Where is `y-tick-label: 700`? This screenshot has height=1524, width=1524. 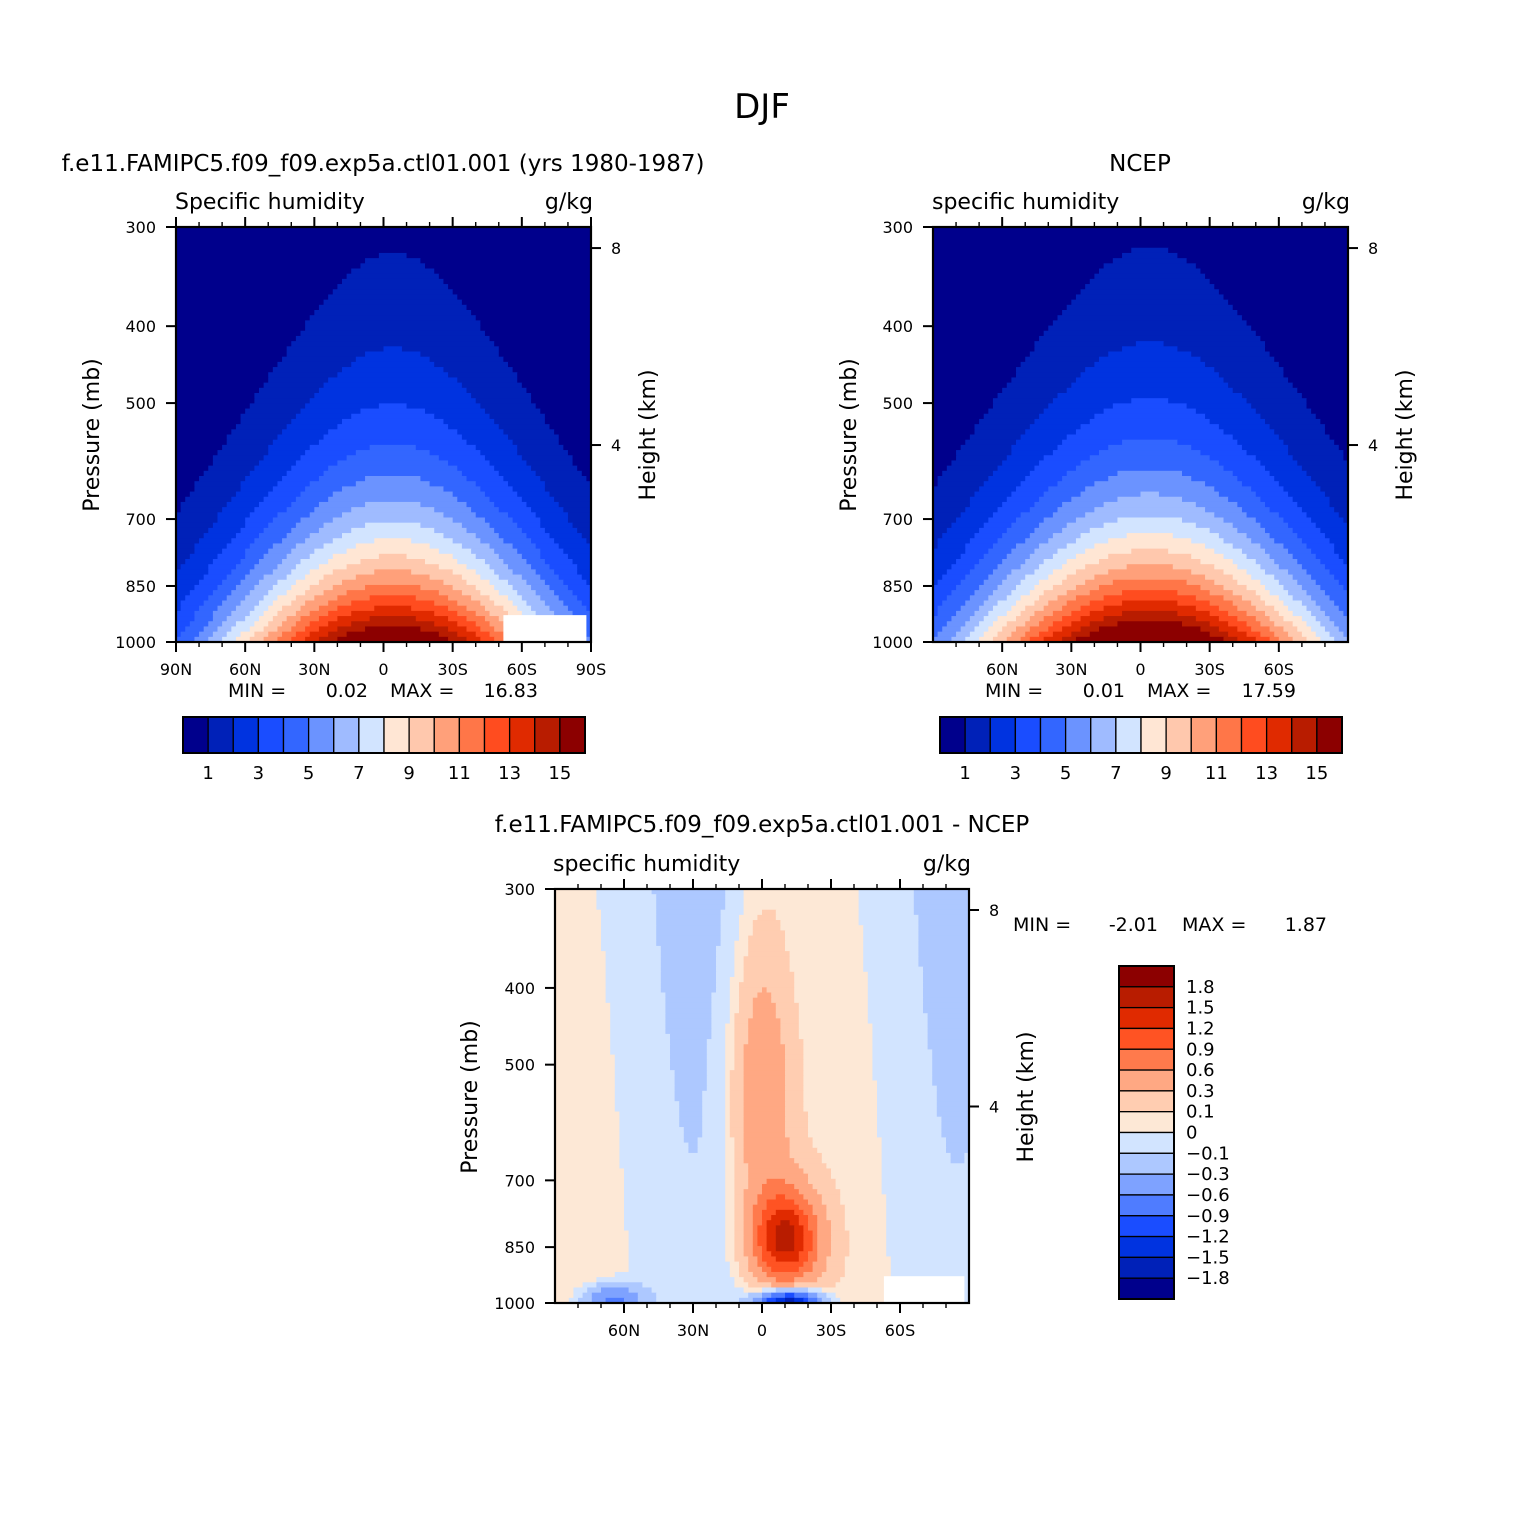 y-tick-label: 700 is located at coordinates (519, 1180).